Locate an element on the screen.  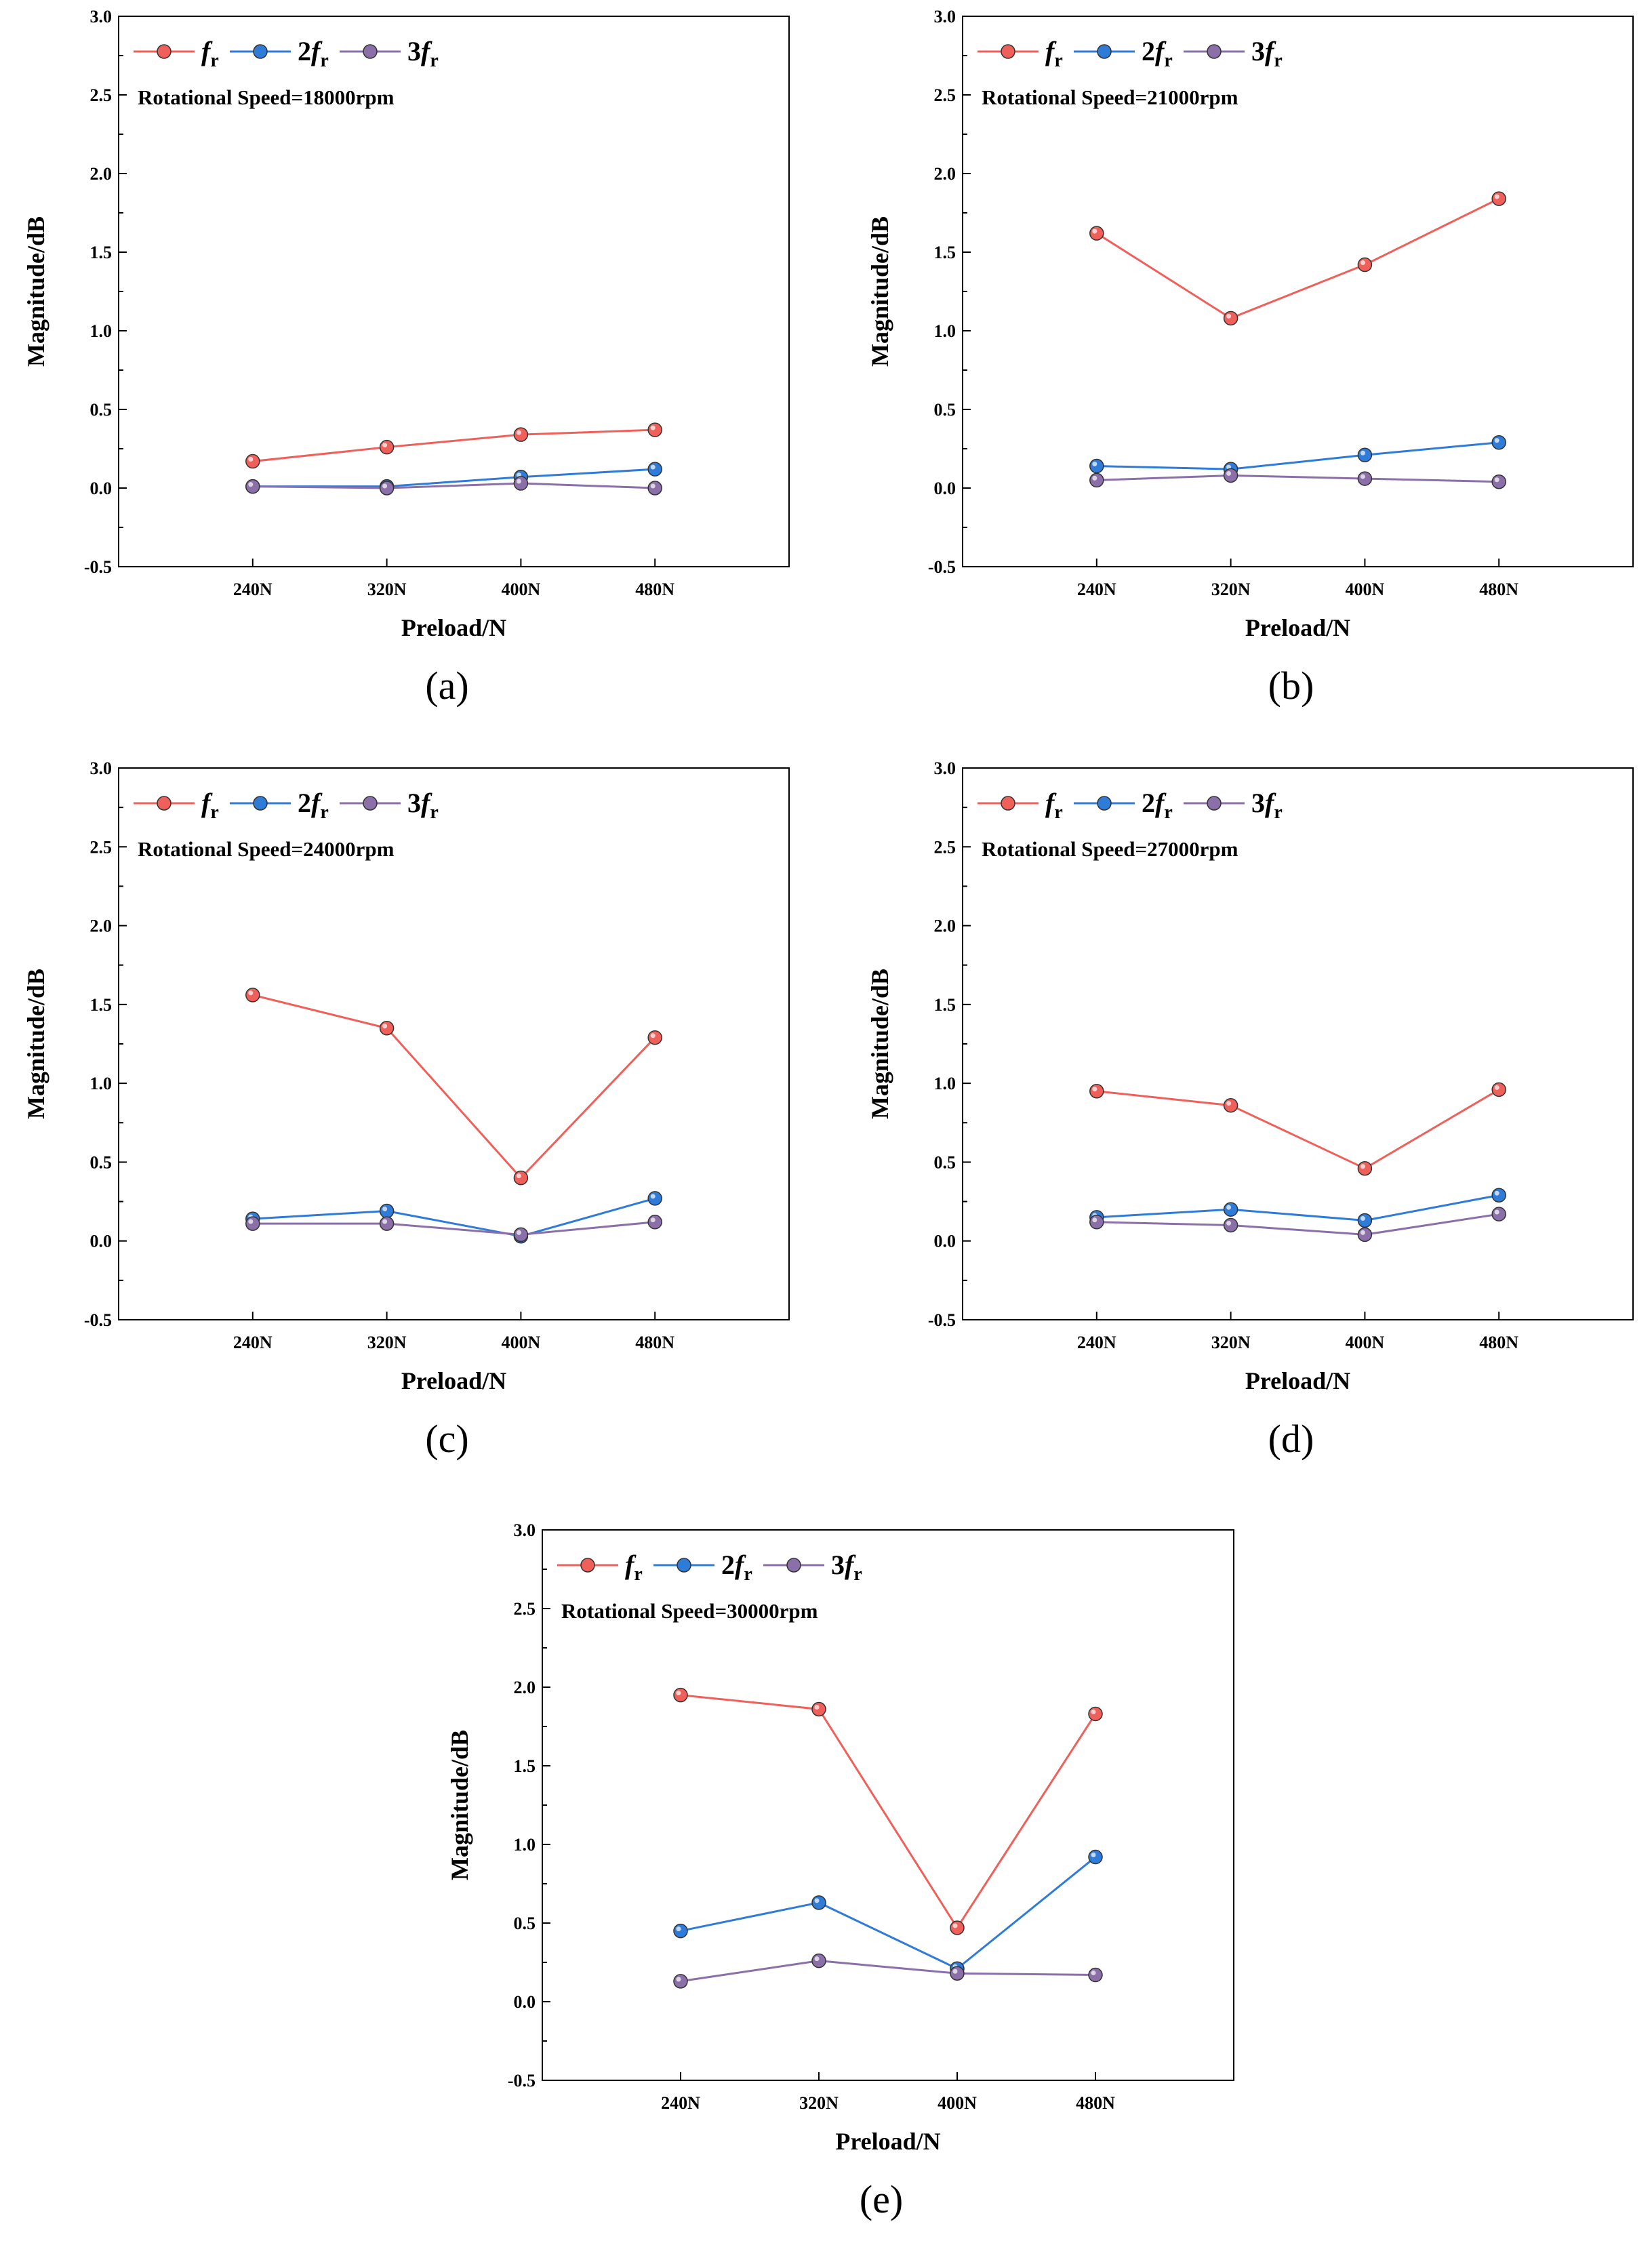
y-axis-title: Magnitude/dB is located at coordinates (879, 291).